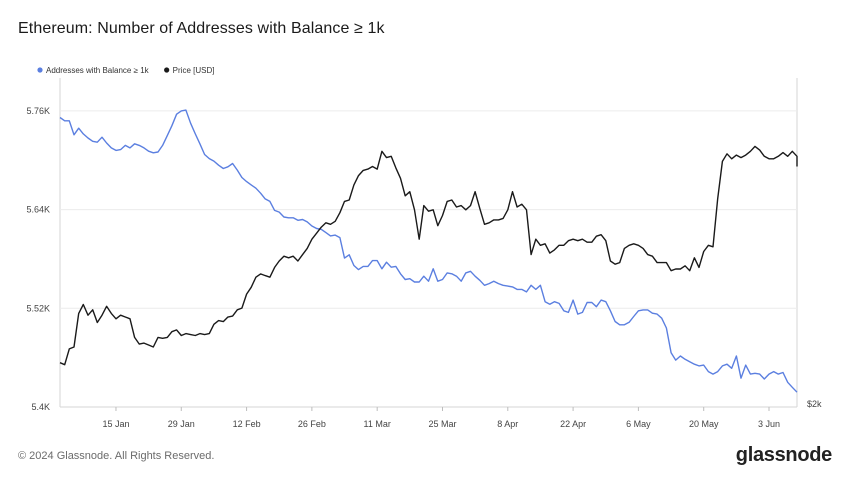  I want to click on legend-item-price: Price [USD], so click(189, 70).